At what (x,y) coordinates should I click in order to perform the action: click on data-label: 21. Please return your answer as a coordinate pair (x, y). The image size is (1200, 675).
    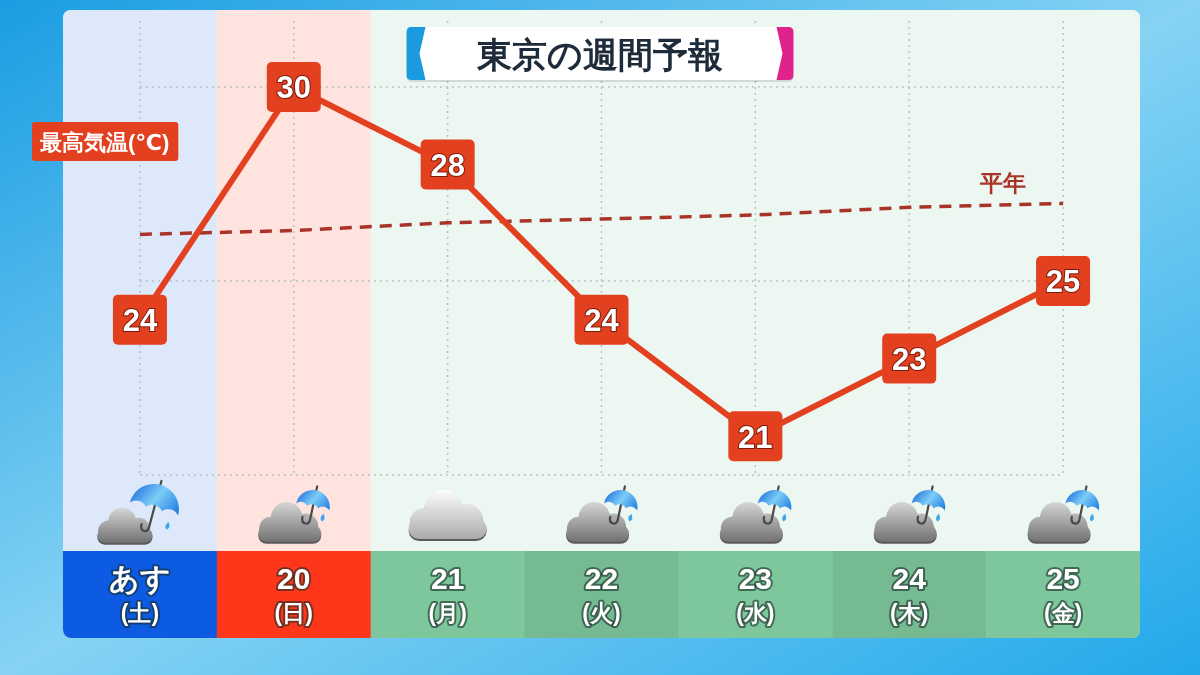
    Looking at the image, I should click on (755, 437).